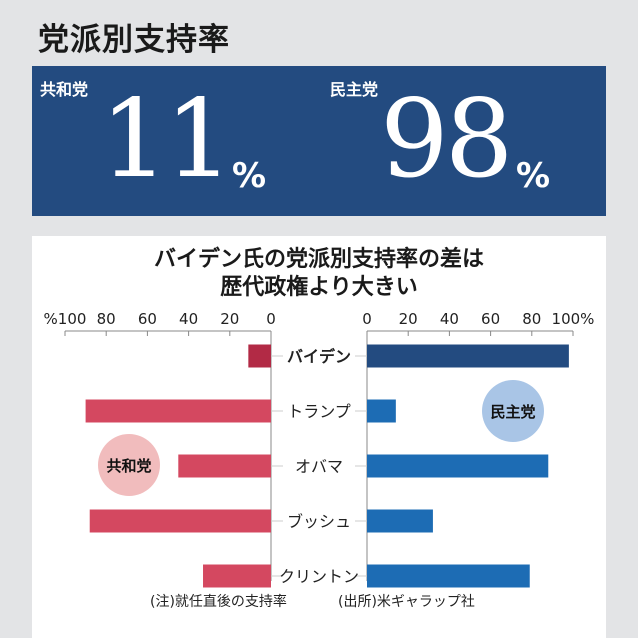 The width and height of the screenshot is (638, 638). What do you see at coordinates (64, 89) in the screenshot?
I see `rep-stat-label: 共和党` at bounding box center [64, 89].